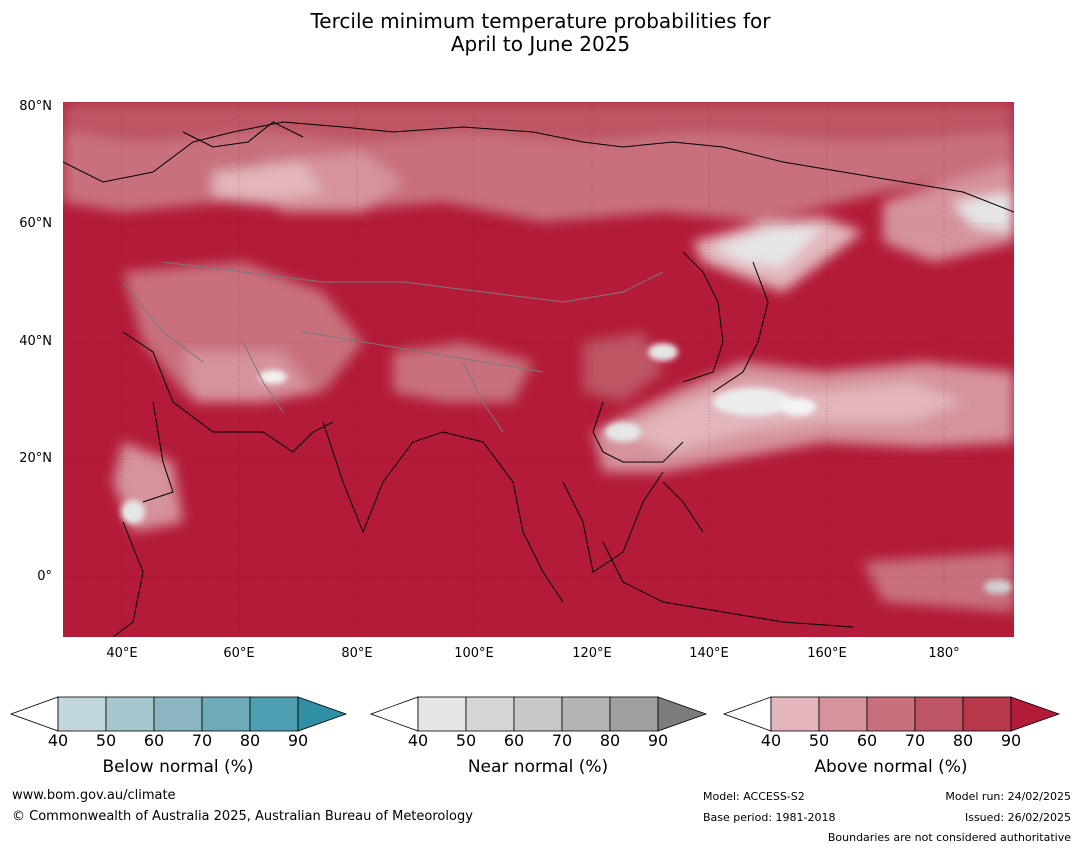 This screenshot has width=1081, height=850. Describe the element at coordinates (393, 347) in the screenshot. I see `country-borders` at that location.